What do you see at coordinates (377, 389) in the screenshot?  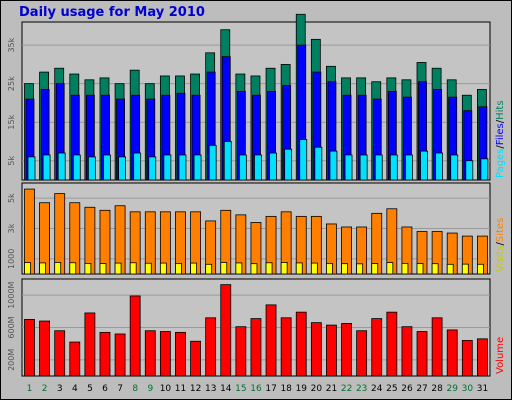 I see `day-label: 24` at bounding box center [377, 389].